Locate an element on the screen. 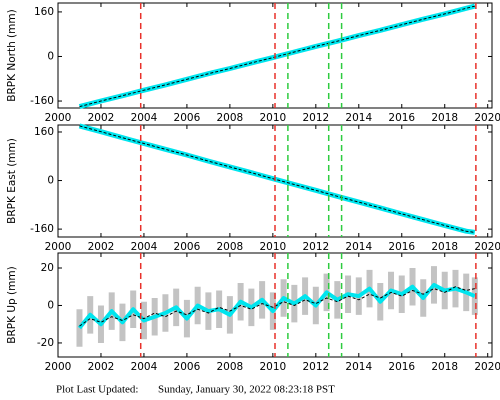 Image resolution: width=500 pixels, height=400 pixels. footer-label: Plot Last Updated: is located at coordinates (97, 390).